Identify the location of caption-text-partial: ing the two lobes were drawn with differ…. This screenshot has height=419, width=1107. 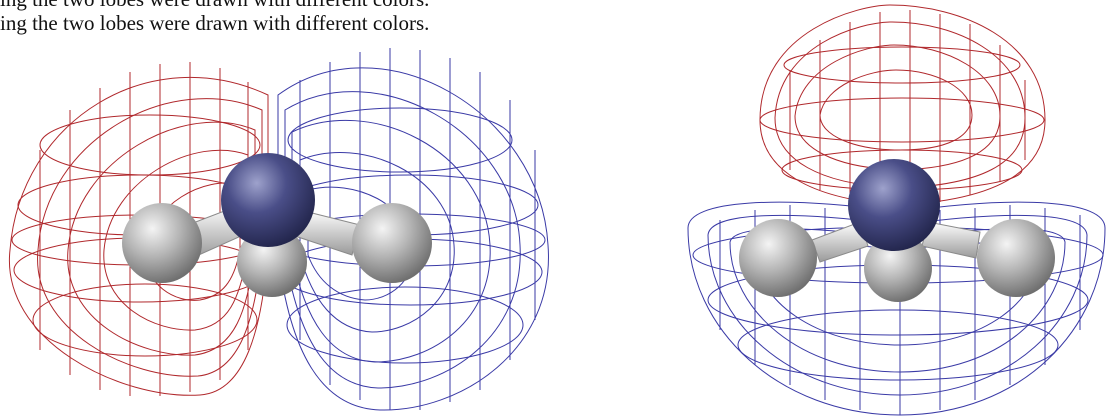
(214, 5).